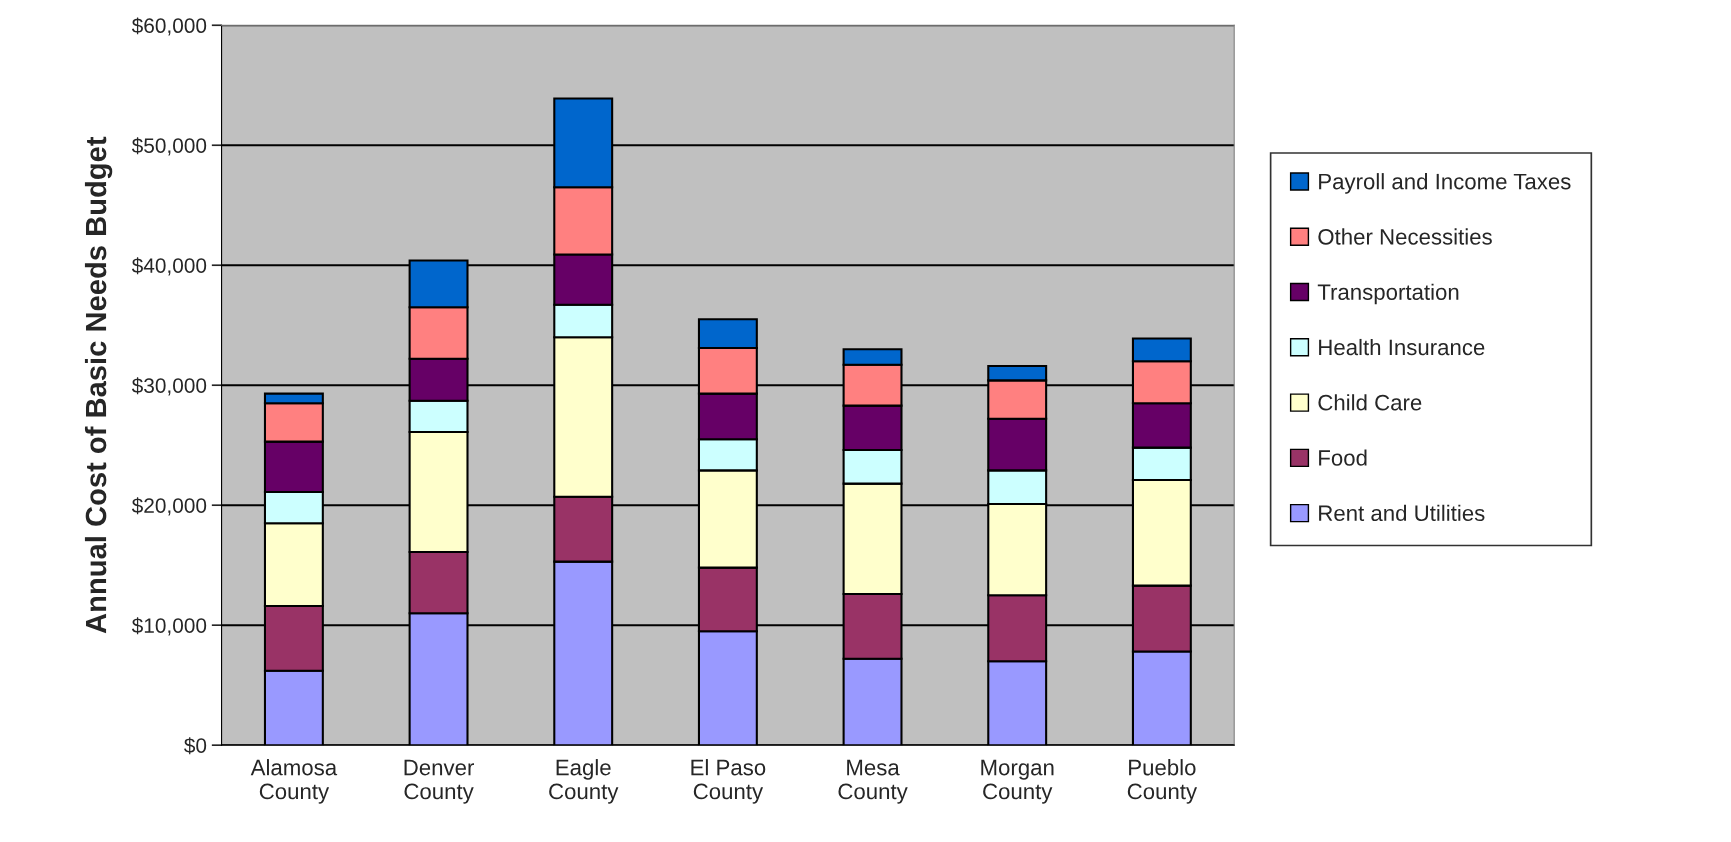 The image size is (1731, 842). Describe the element at coordinates (169, 506) in the screenshot. I see `y-tick-label: $20,000` at that location.